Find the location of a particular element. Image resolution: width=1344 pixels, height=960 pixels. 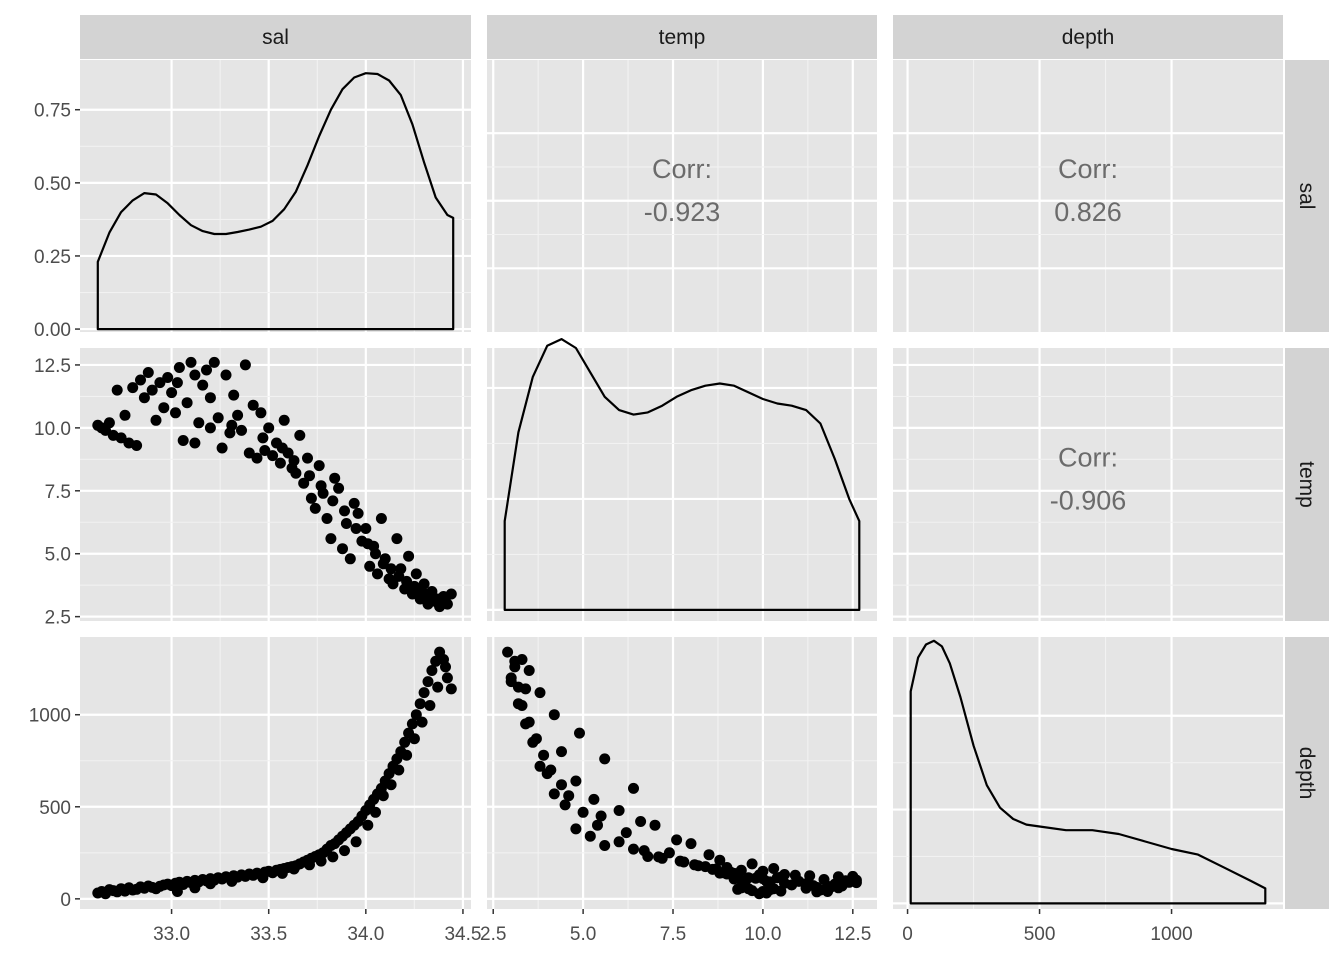

panel-depth-sal is located at coordinates (275, 773).